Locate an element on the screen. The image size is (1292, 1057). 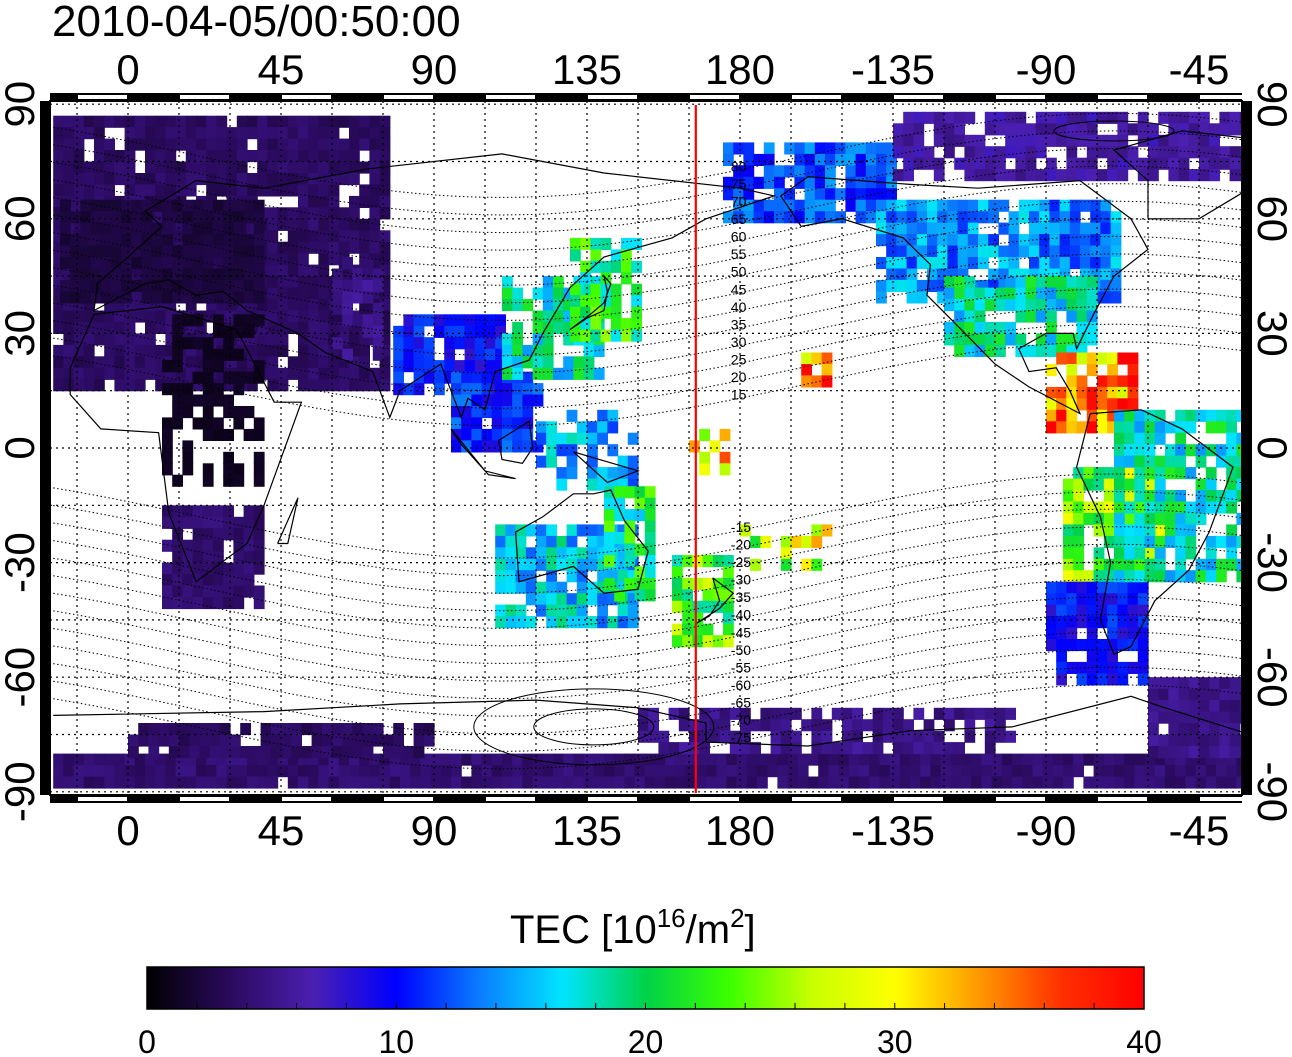
lat-tick-label-right: 90 is located at coordinates (1270, 104).